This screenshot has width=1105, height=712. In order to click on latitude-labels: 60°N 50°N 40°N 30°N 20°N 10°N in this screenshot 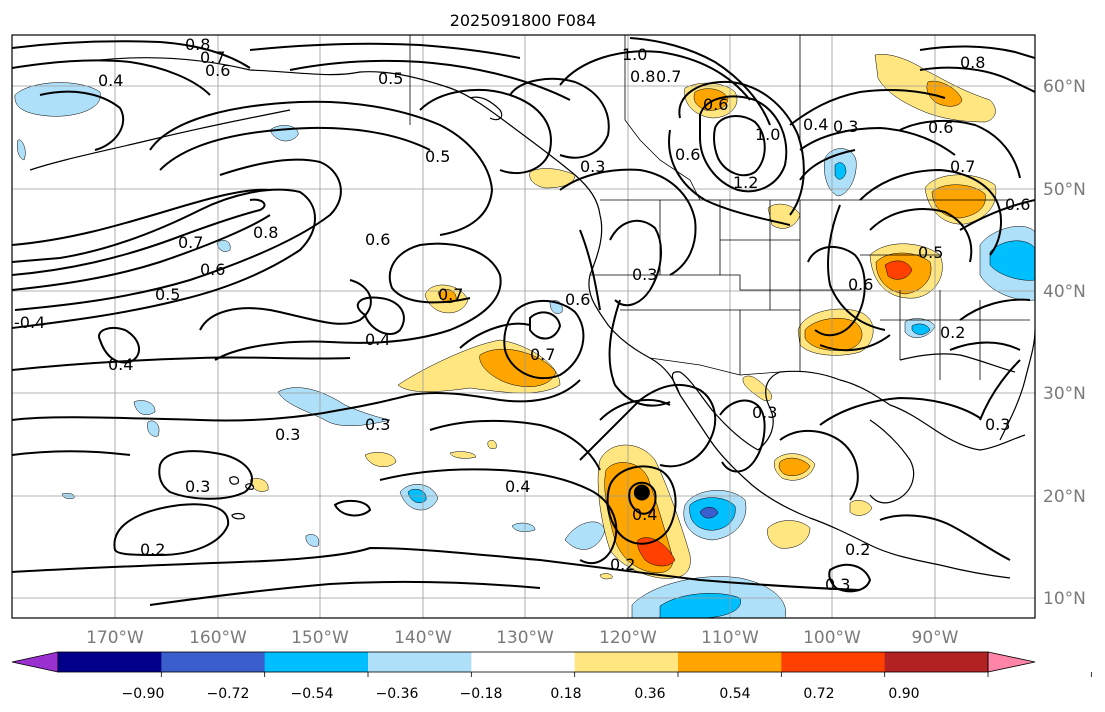, I will do `click(1064, 343)`.